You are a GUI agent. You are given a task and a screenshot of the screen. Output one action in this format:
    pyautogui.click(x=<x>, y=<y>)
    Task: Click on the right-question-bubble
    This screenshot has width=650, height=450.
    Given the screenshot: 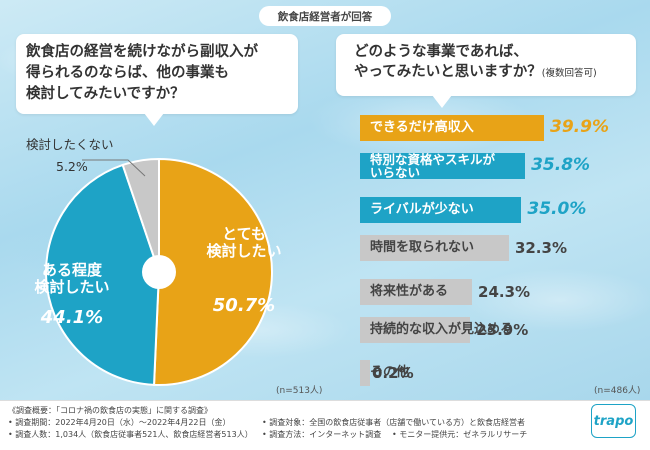 What is the action you would take?
    pyautogui.click(x=486, y=71)
    